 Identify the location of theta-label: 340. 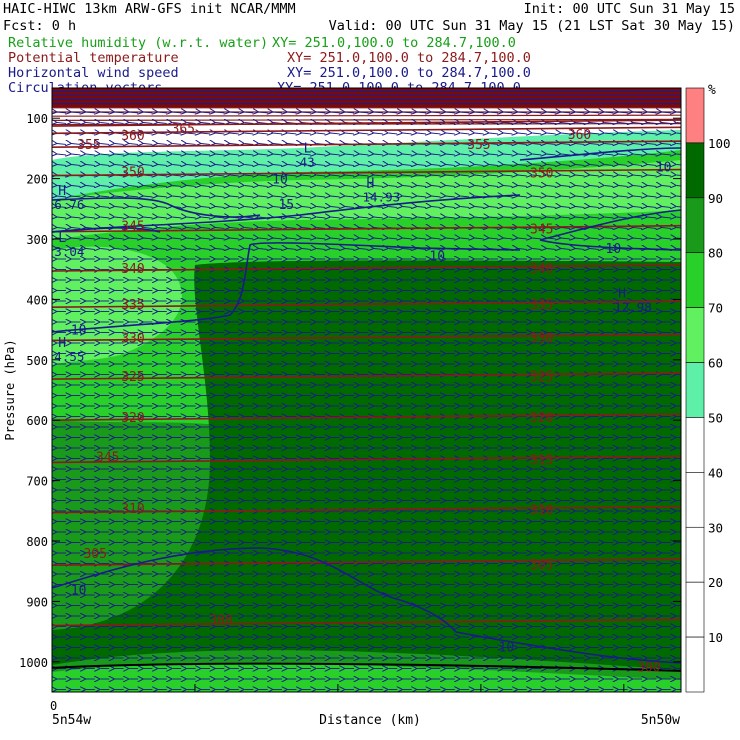
(541, 269).